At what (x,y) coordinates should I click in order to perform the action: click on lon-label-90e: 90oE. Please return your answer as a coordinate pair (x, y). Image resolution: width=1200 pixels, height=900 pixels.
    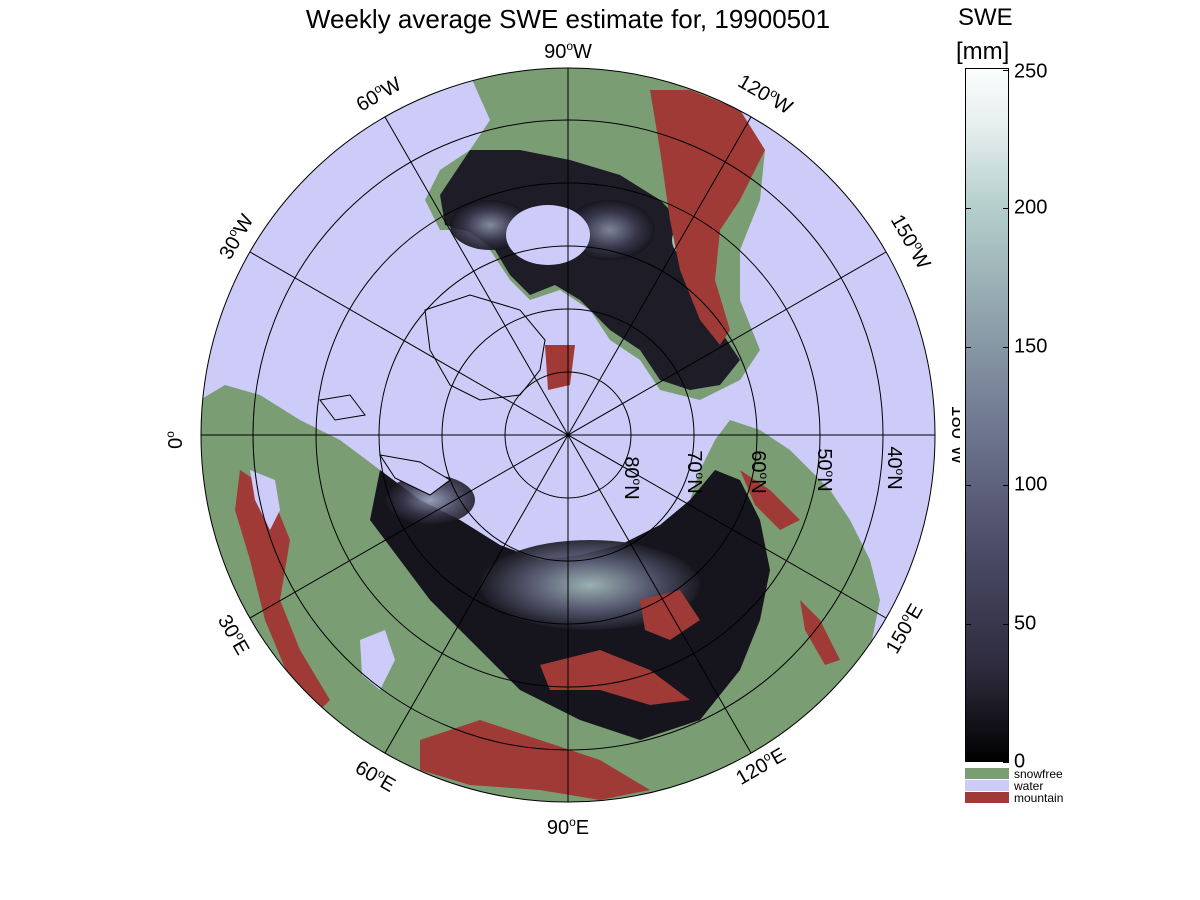
    Looking at the image, I should click on (568, 827).